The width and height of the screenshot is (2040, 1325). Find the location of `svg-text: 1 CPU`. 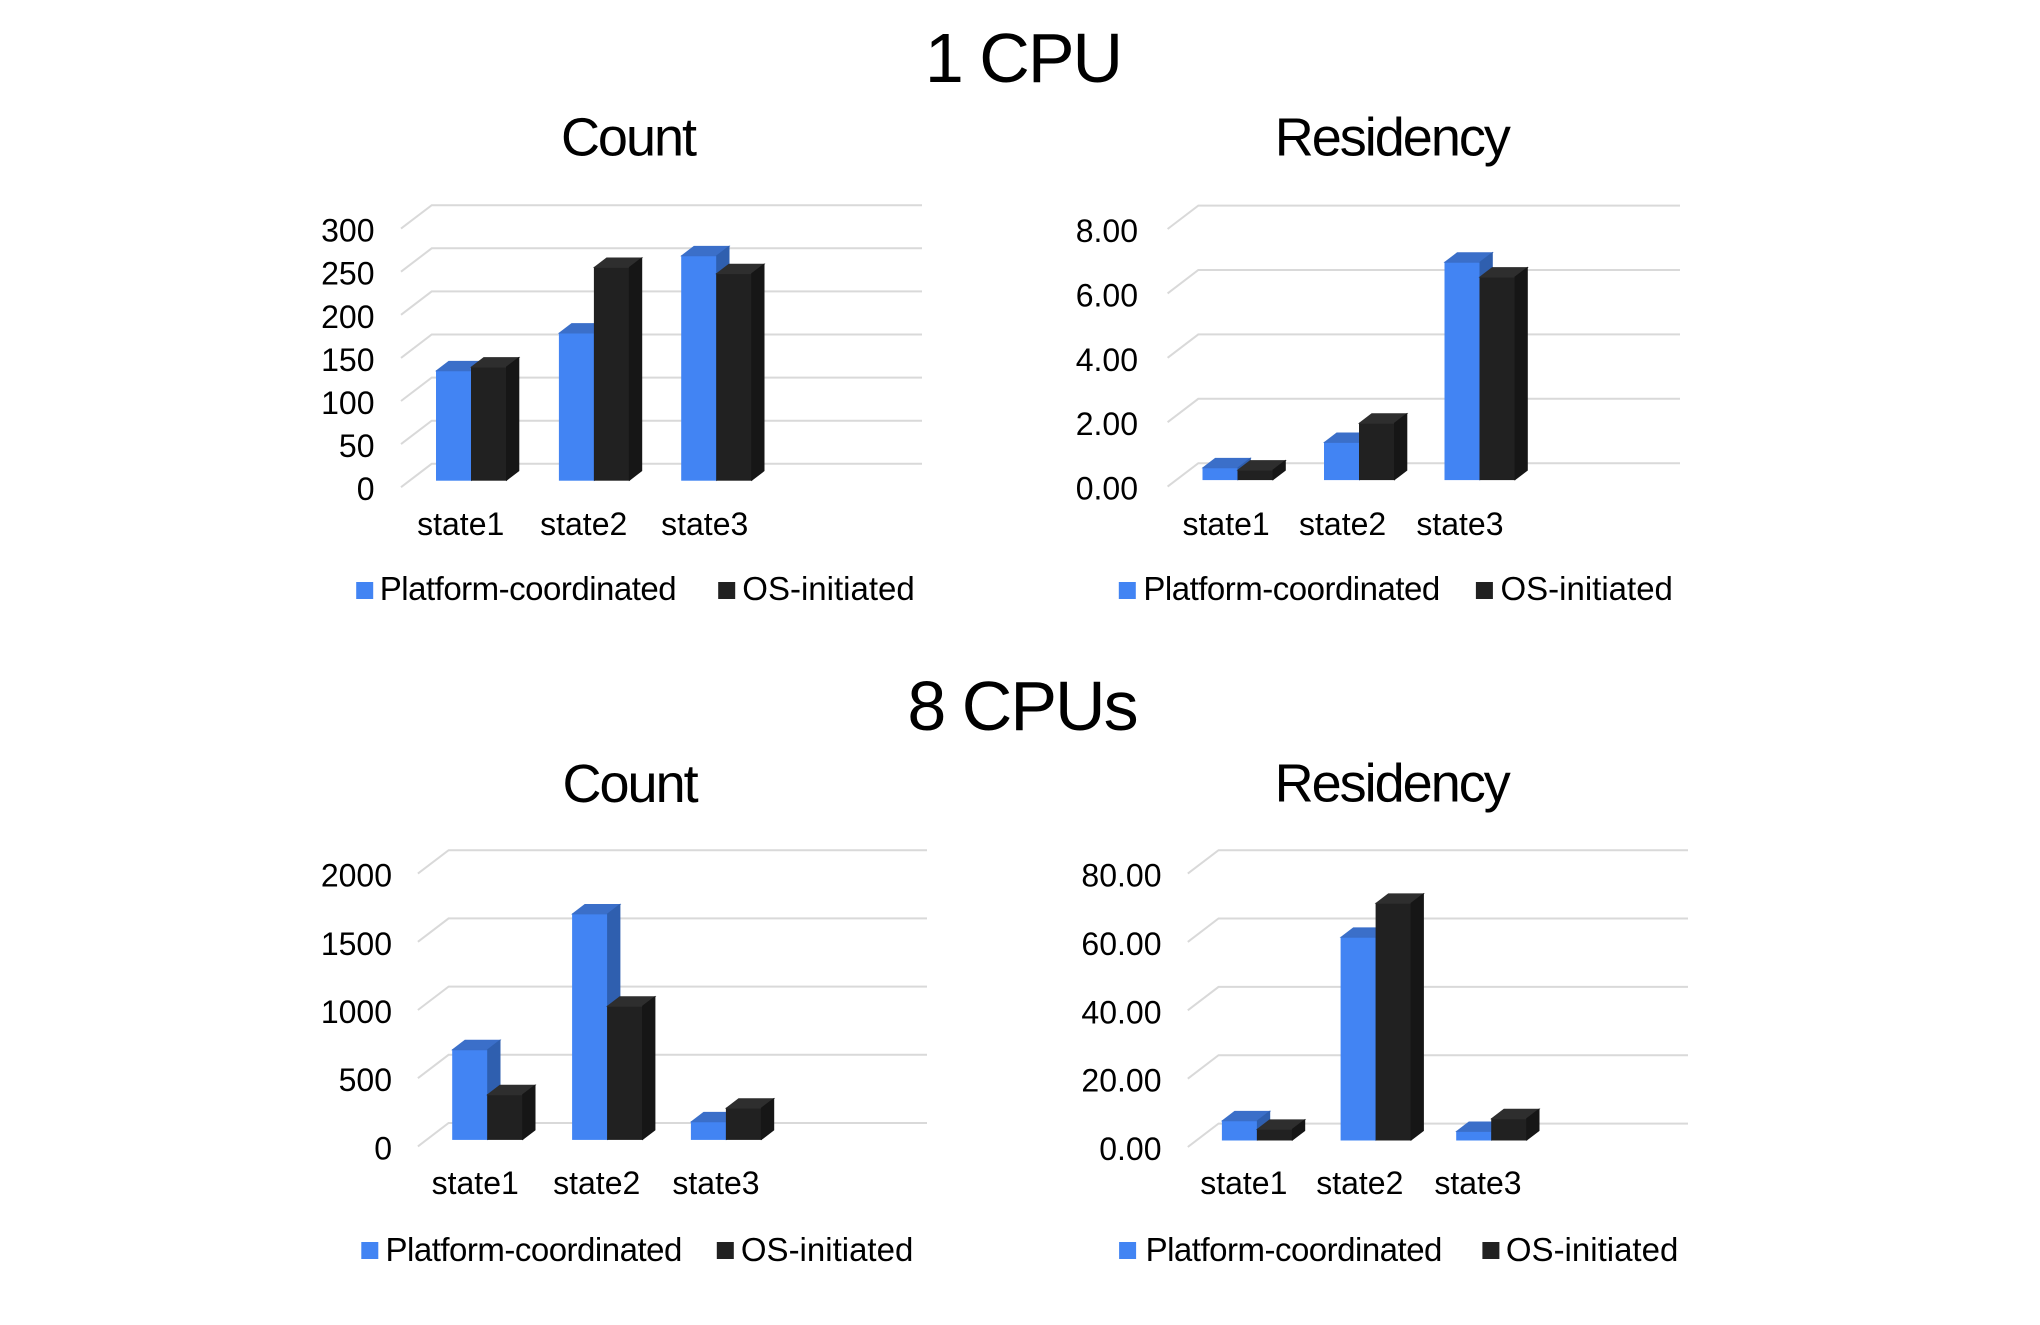

svg-text: 1 CPU is located at coordinates (1023, 58).